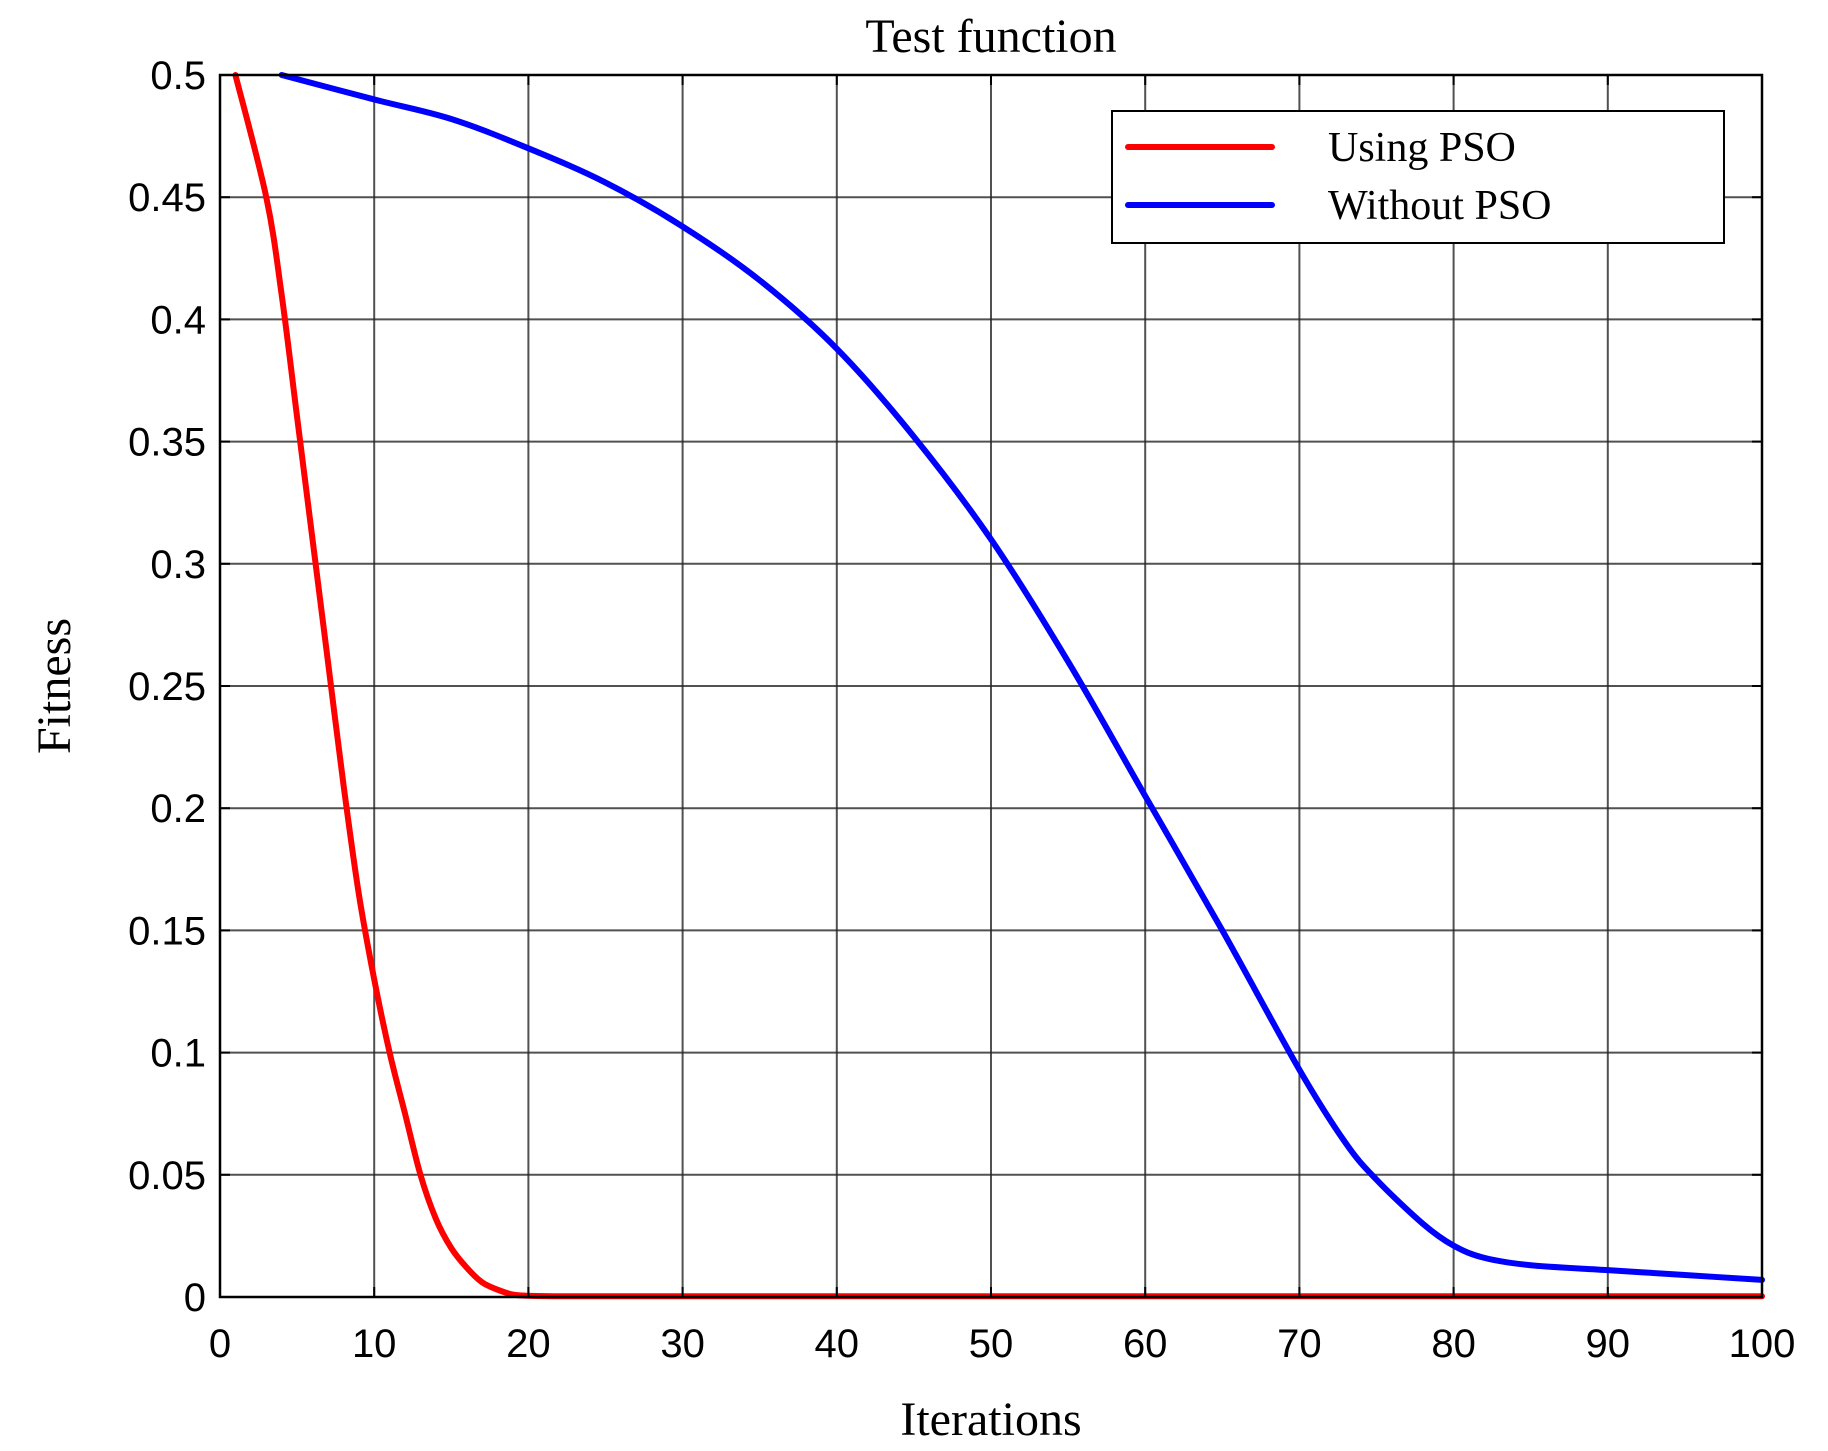 This screenshot has width=1828, height=1451. Describe the element at coordinates (991, 1344) in the screenshot. I see `x-tick-label: 50` at that location.